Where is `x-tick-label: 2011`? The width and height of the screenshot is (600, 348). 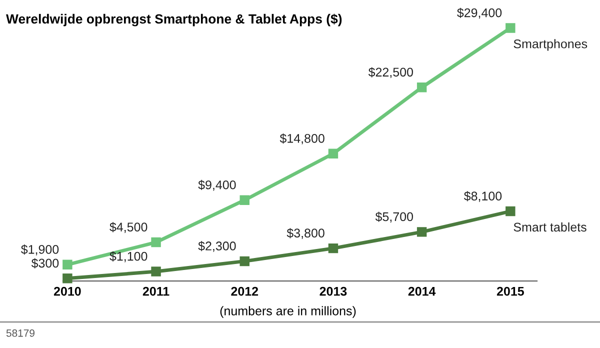
x-tick-label: 2011 is located at coordinates (156, 291).